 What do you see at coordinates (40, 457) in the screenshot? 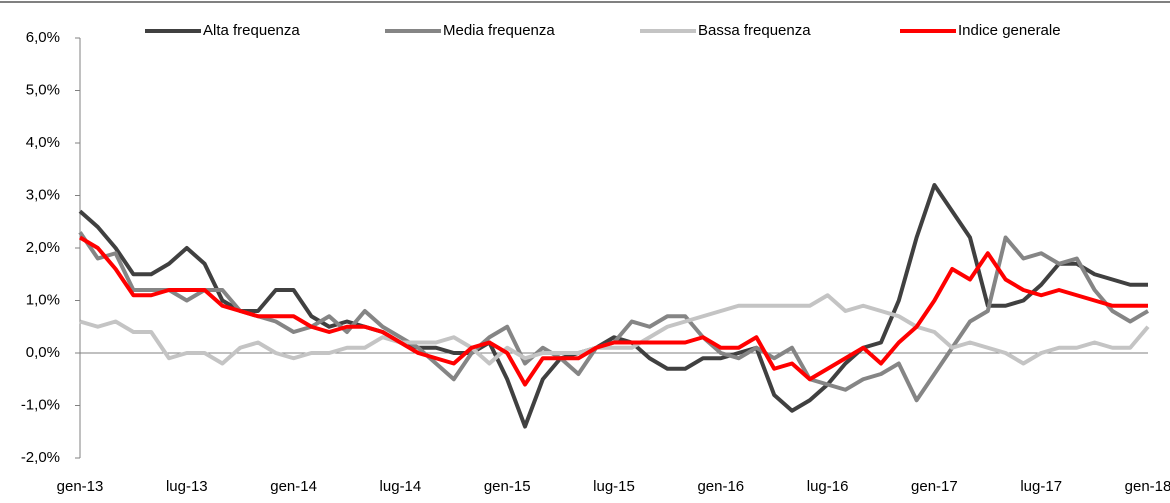
I see `y-tick-label: -2,0%` at bounding box center [40, 457].